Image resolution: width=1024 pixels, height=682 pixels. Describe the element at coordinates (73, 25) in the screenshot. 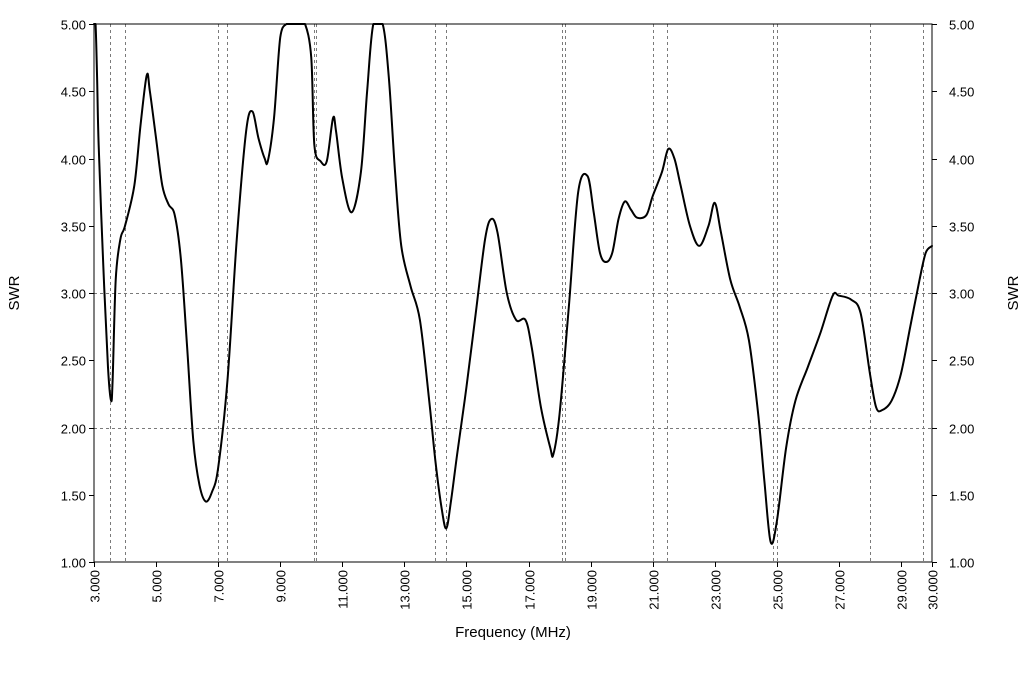

I see `y-tick-label-left: 5.00` at that location.